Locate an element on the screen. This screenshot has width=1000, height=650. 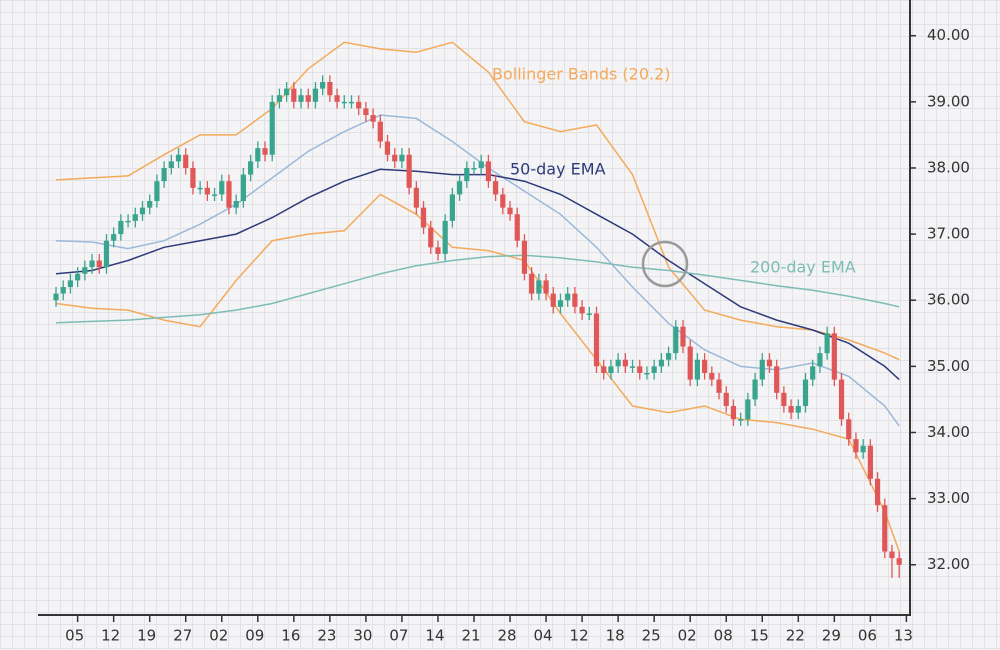
y-tick-label: 33.00 is located at coordinates (948, 498).